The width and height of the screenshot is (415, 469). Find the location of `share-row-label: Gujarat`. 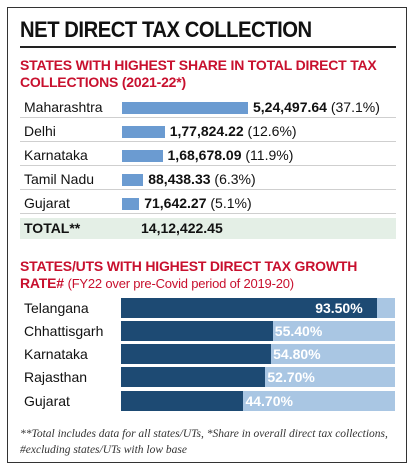

share-row-label: Gujarat is located at coordinates (47, 203).